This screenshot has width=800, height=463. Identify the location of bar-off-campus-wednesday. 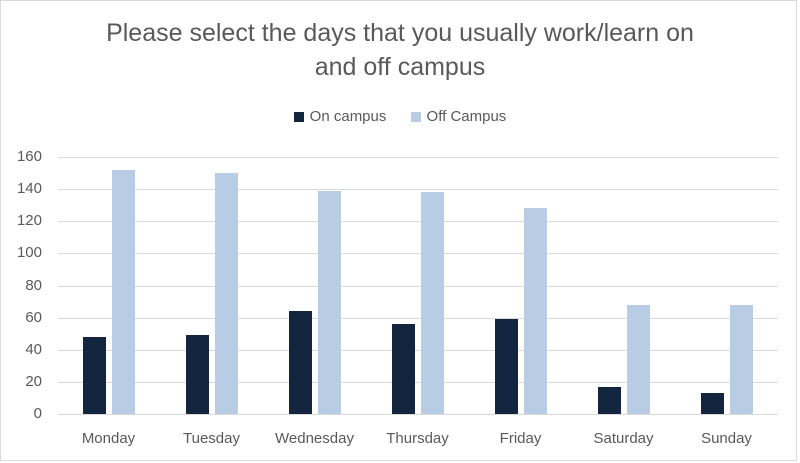
(329, 302).